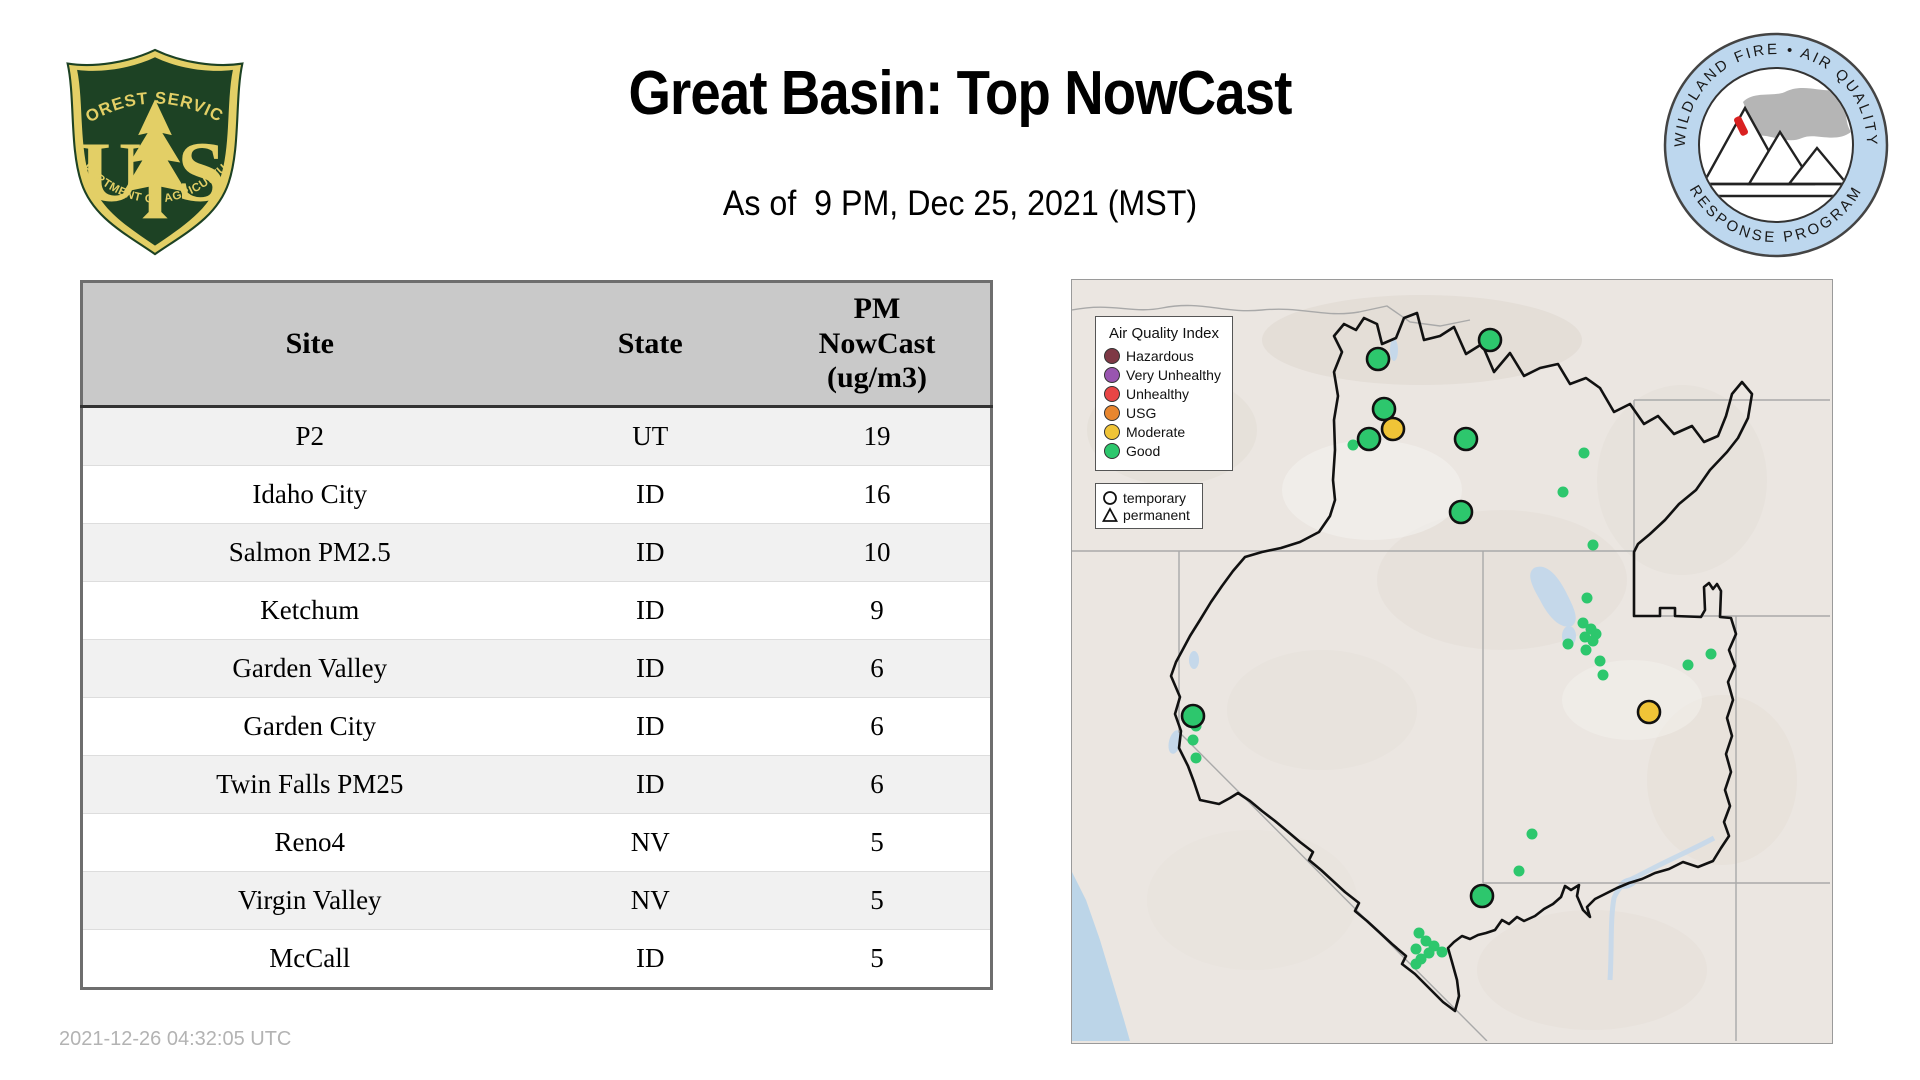 The width and height of the screenshot is (1920, 1080). I want to click on fs-monogram-u: U, so click(111, 171).